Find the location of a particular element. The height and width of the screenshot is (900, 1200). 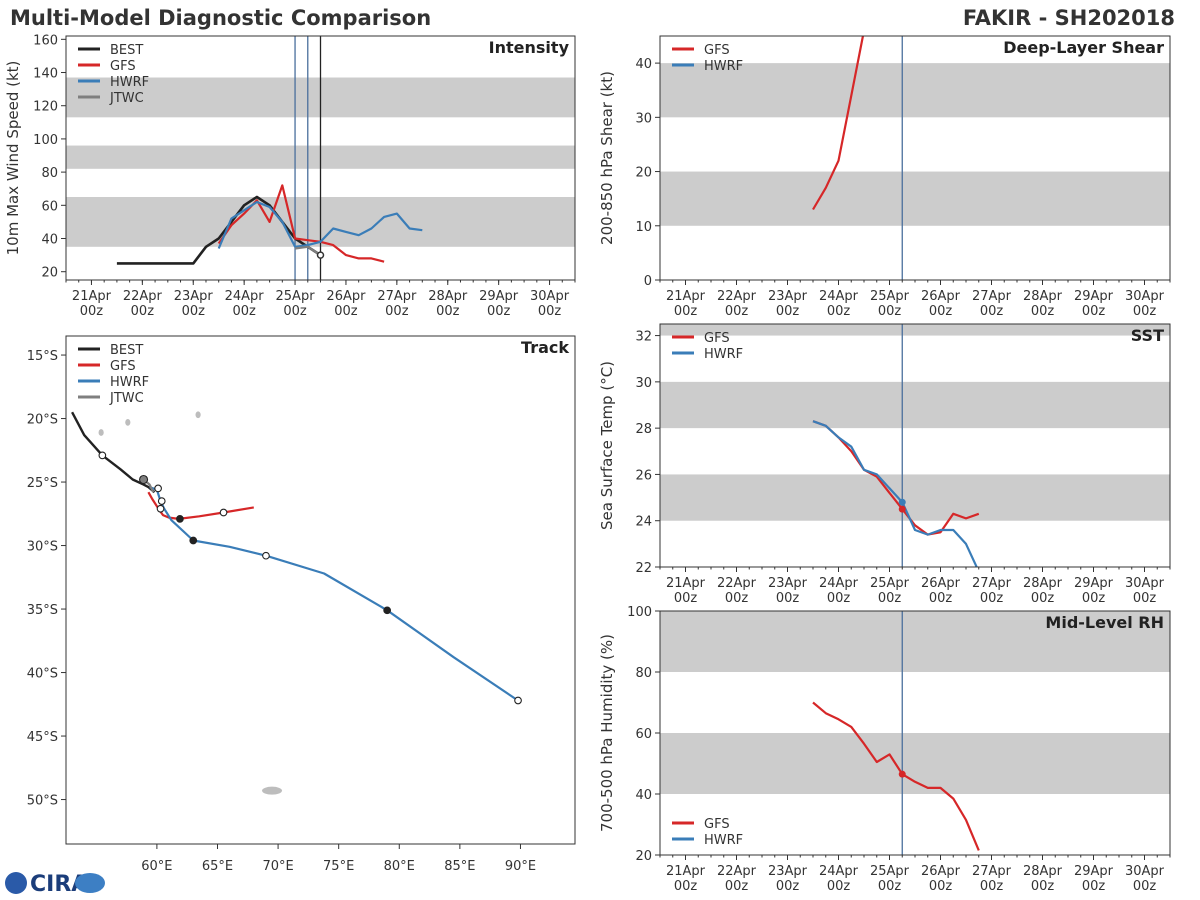

shear-ytick-label-1: 10 is located at coordinates (643, 227).